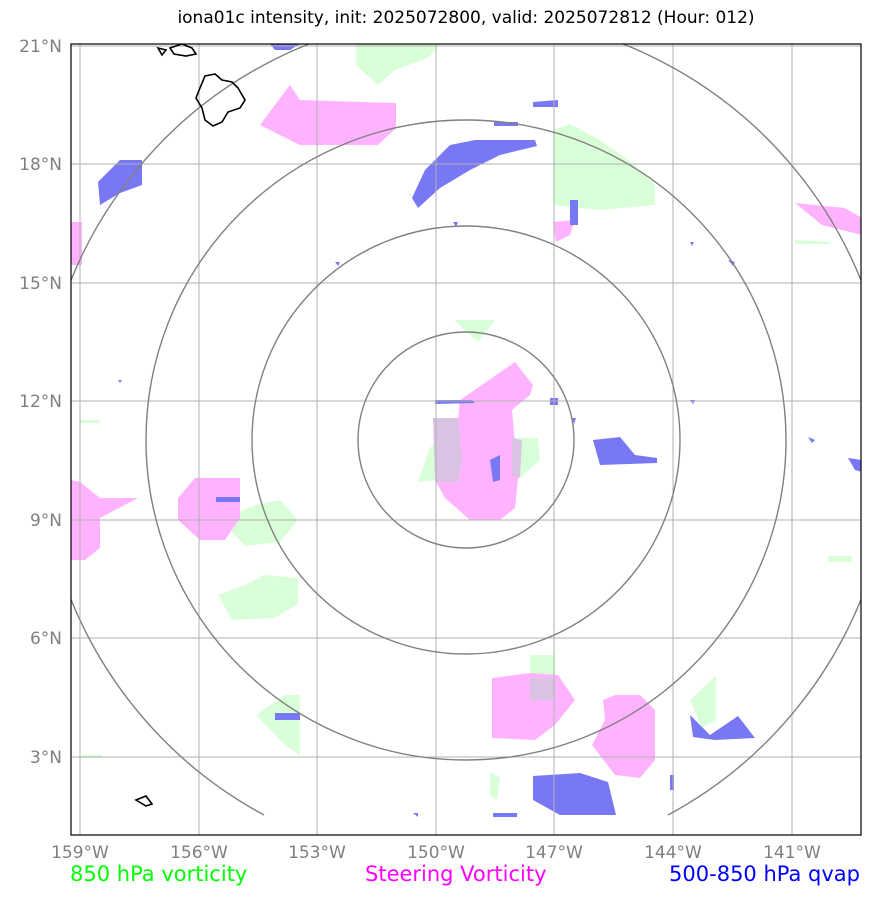  I want to click on lon-tick-label: 147°W, so click(554, 853).